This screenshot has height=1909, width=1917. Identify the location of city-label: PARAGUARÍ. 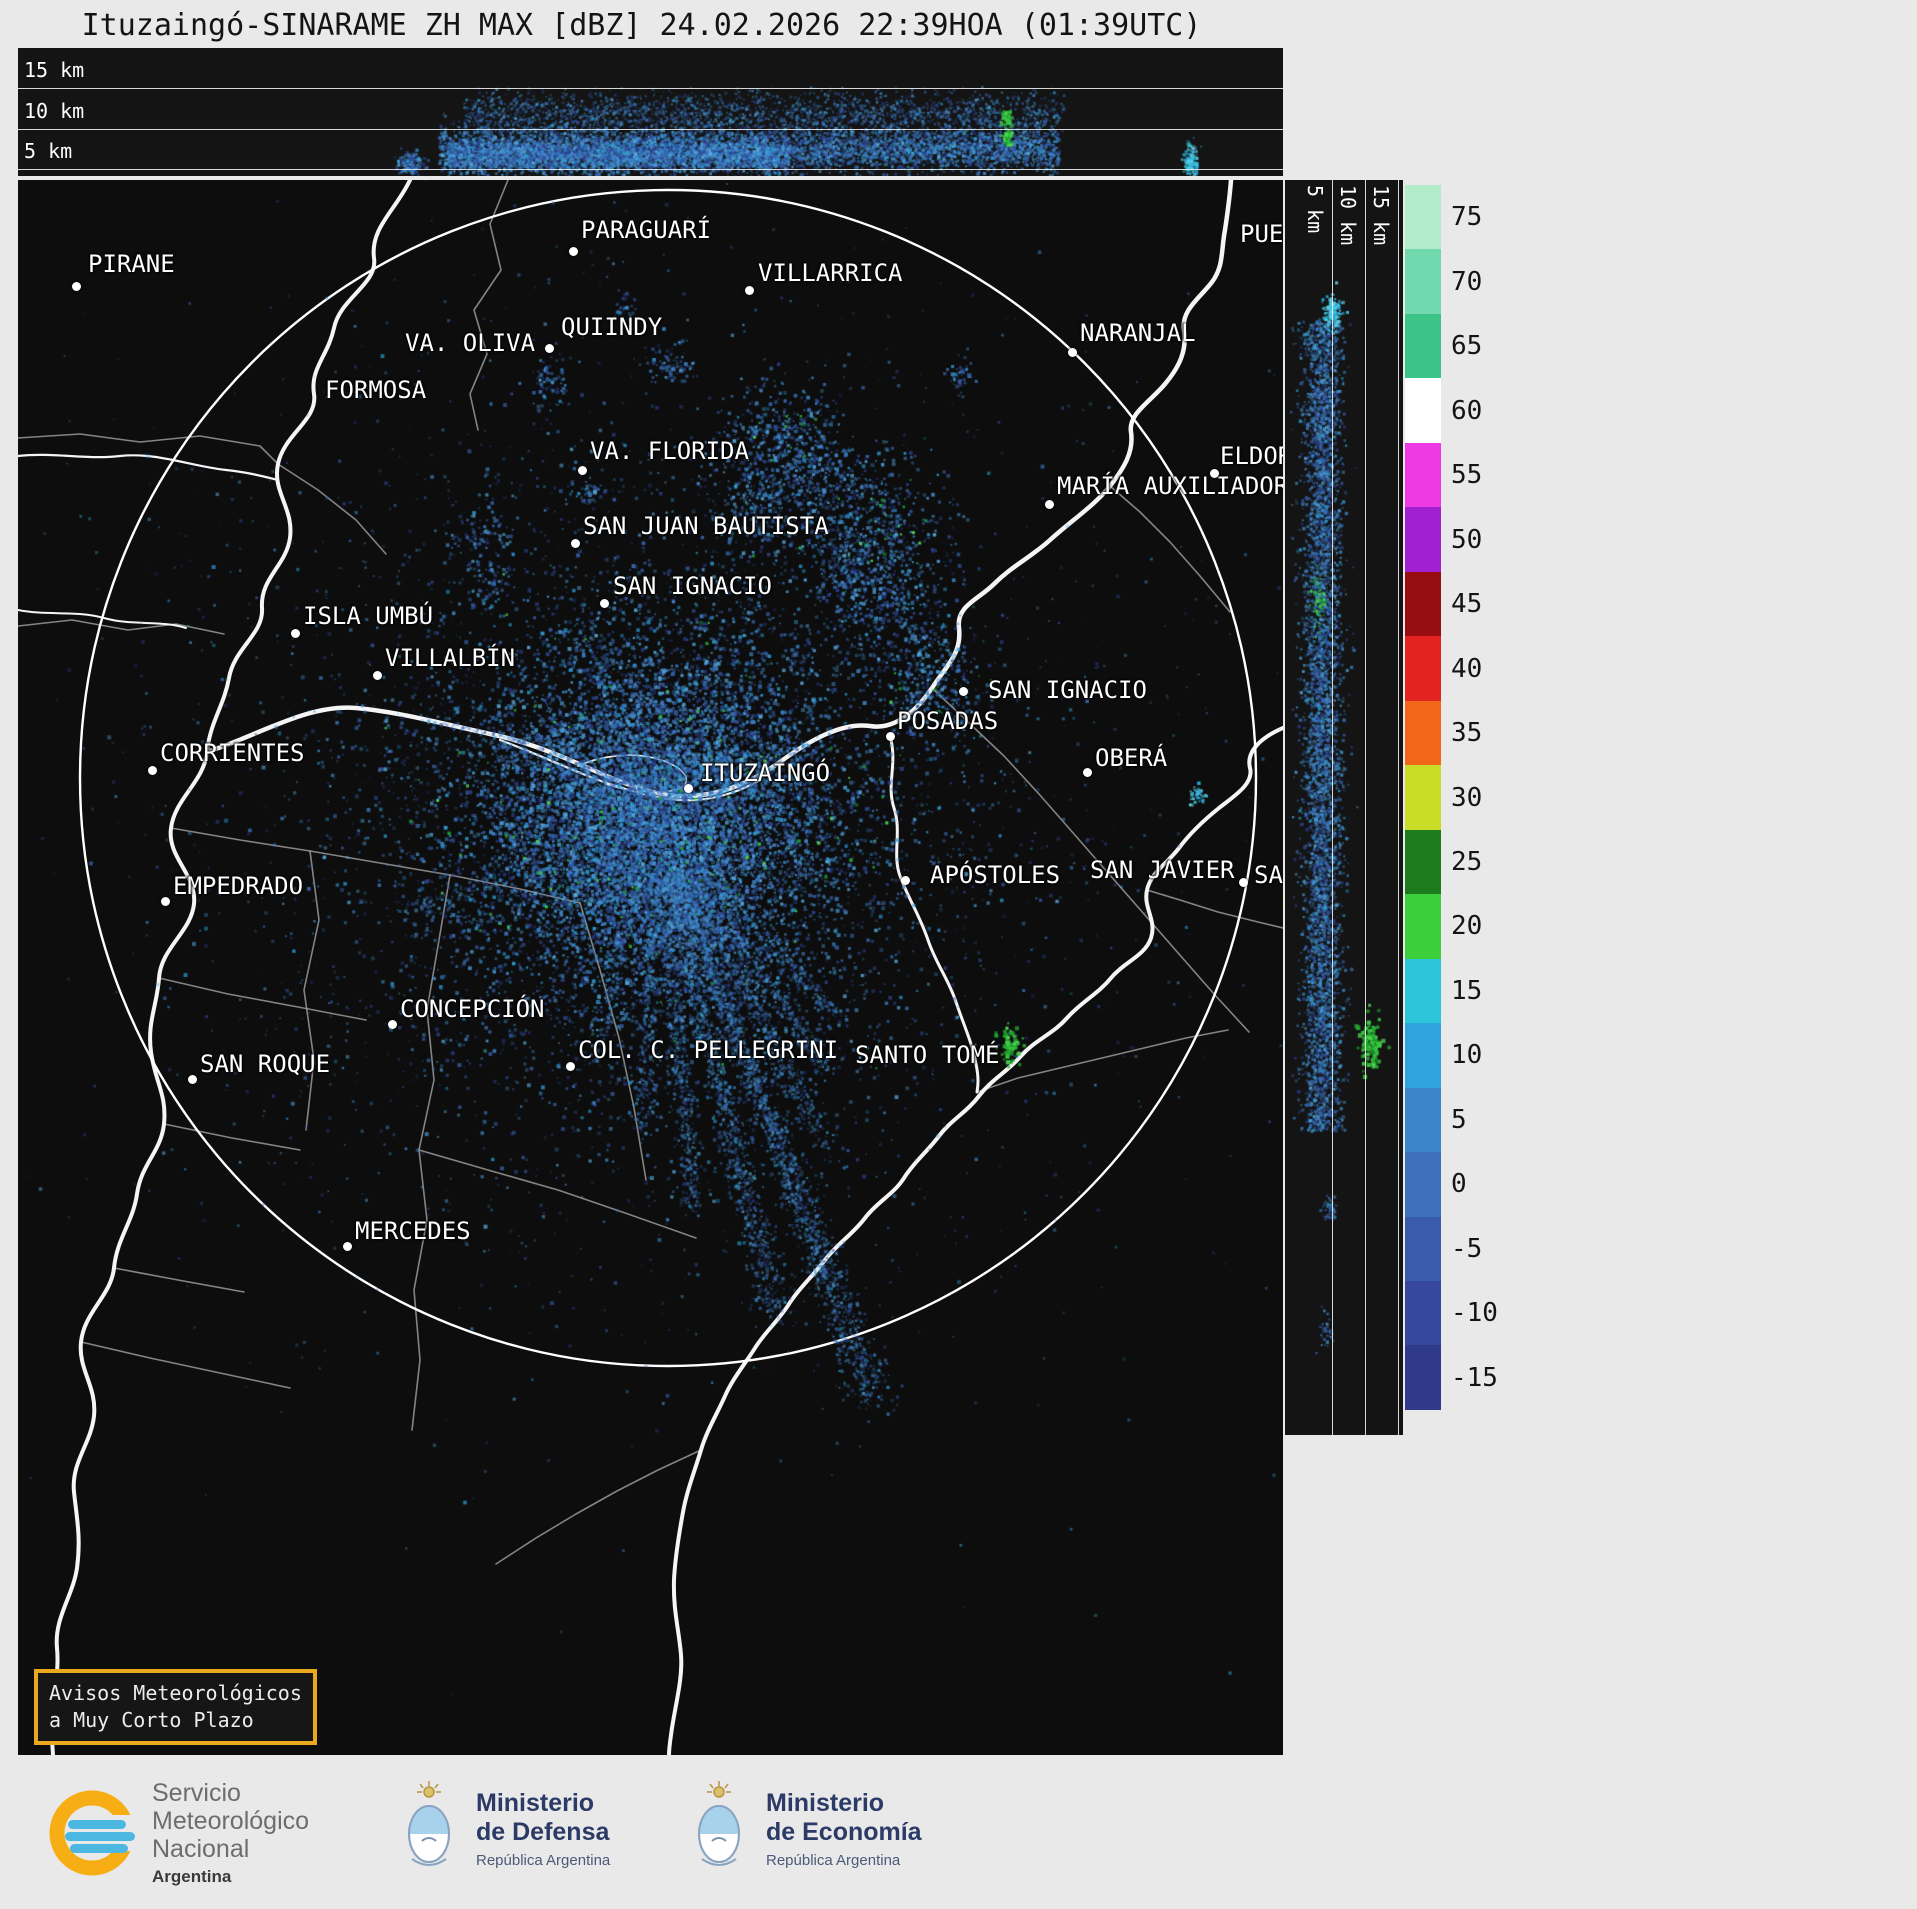
(646, 230).